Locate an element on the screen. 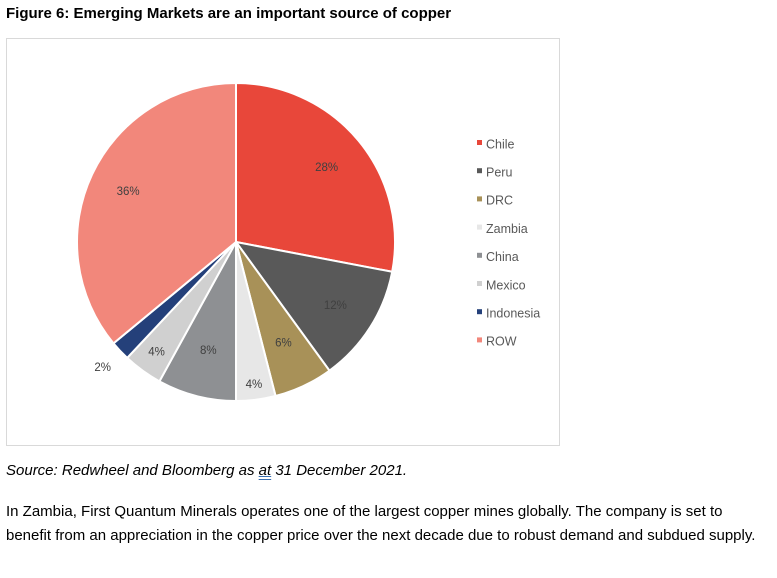 The width and height of the screenshot is (777, 578). legend-label-row: ROW is located at coordinates (501, 342).